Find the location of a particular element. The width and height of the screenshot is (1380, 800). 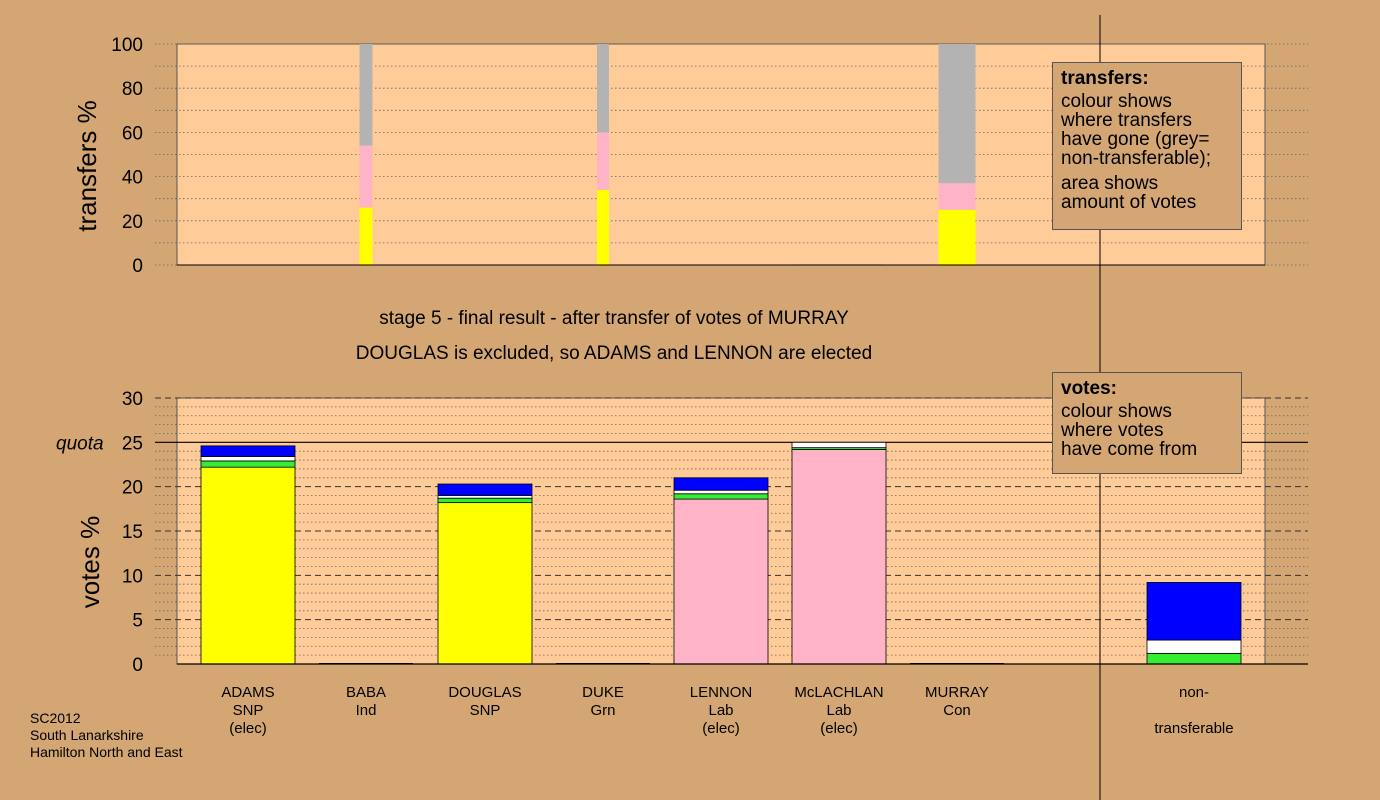

footer-line: SC2012 is located at coordinates (55, 718).